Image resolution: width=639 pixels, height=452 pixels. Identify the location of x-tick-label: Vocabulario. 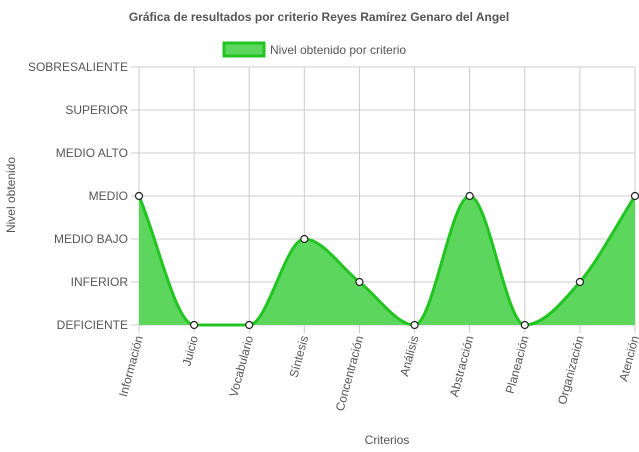
(241, 366).